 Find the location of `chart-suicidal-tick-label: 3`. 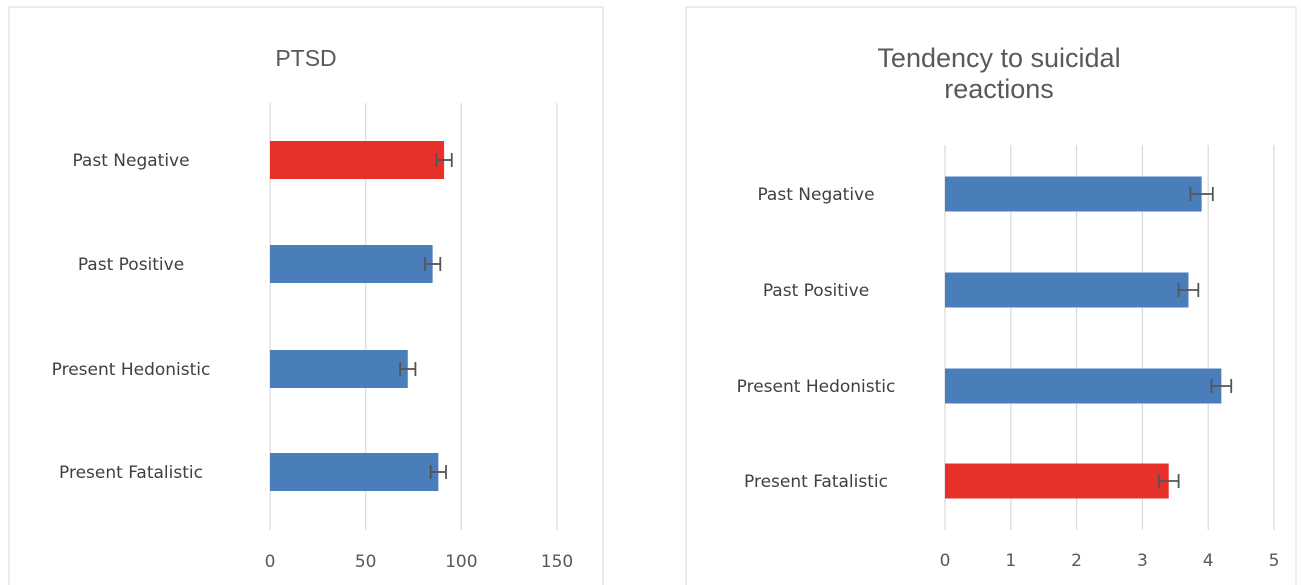

chart-suicidal-tick-label: 3 is located at coordinates (1142, 561).